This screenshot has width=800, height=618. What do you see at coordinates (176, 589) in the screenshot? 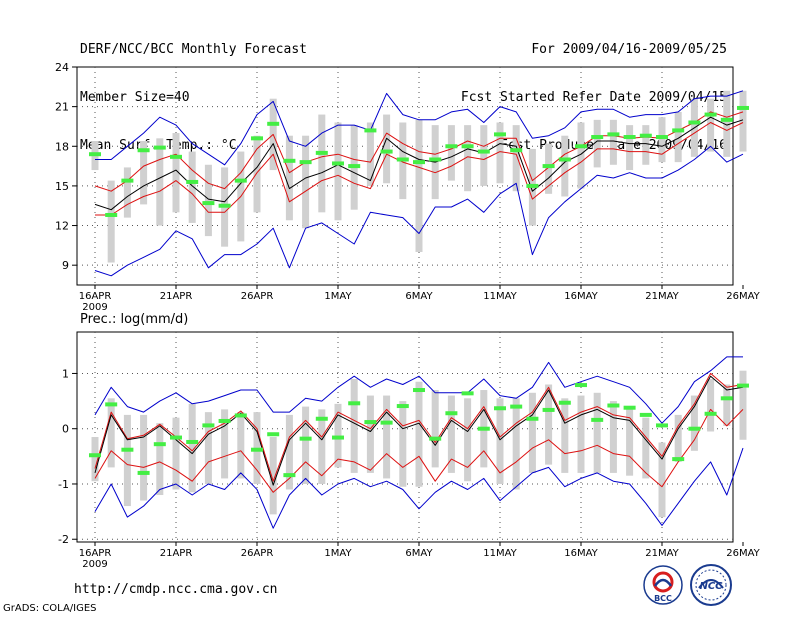
I see `website-url: http://cmdp.ncc.cma.gov.cn` at bounding box center [176, 589].